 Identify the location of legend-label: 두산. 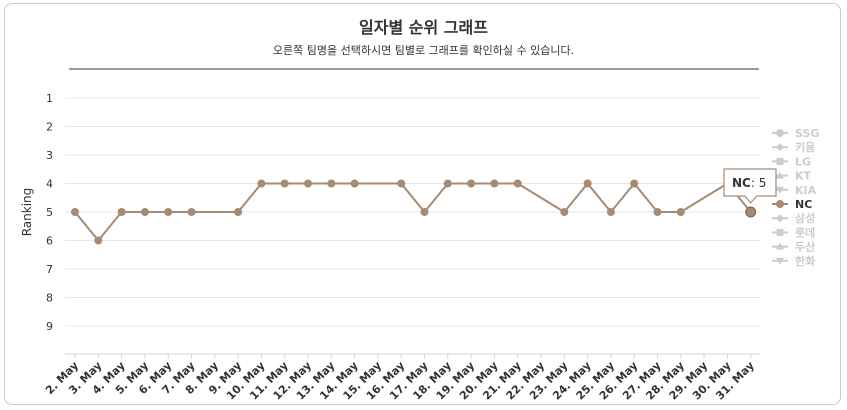
(805, 247).